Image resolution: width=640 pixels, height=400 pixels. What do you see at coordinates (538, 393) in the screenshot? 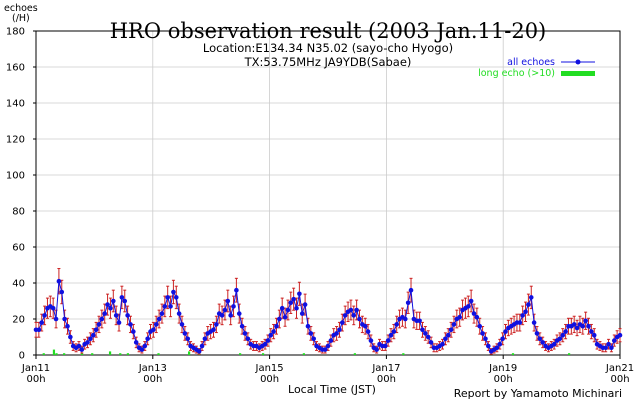
I see `report-credit: Report by Yamamoto Michinari` at bounding box center [538, 393].